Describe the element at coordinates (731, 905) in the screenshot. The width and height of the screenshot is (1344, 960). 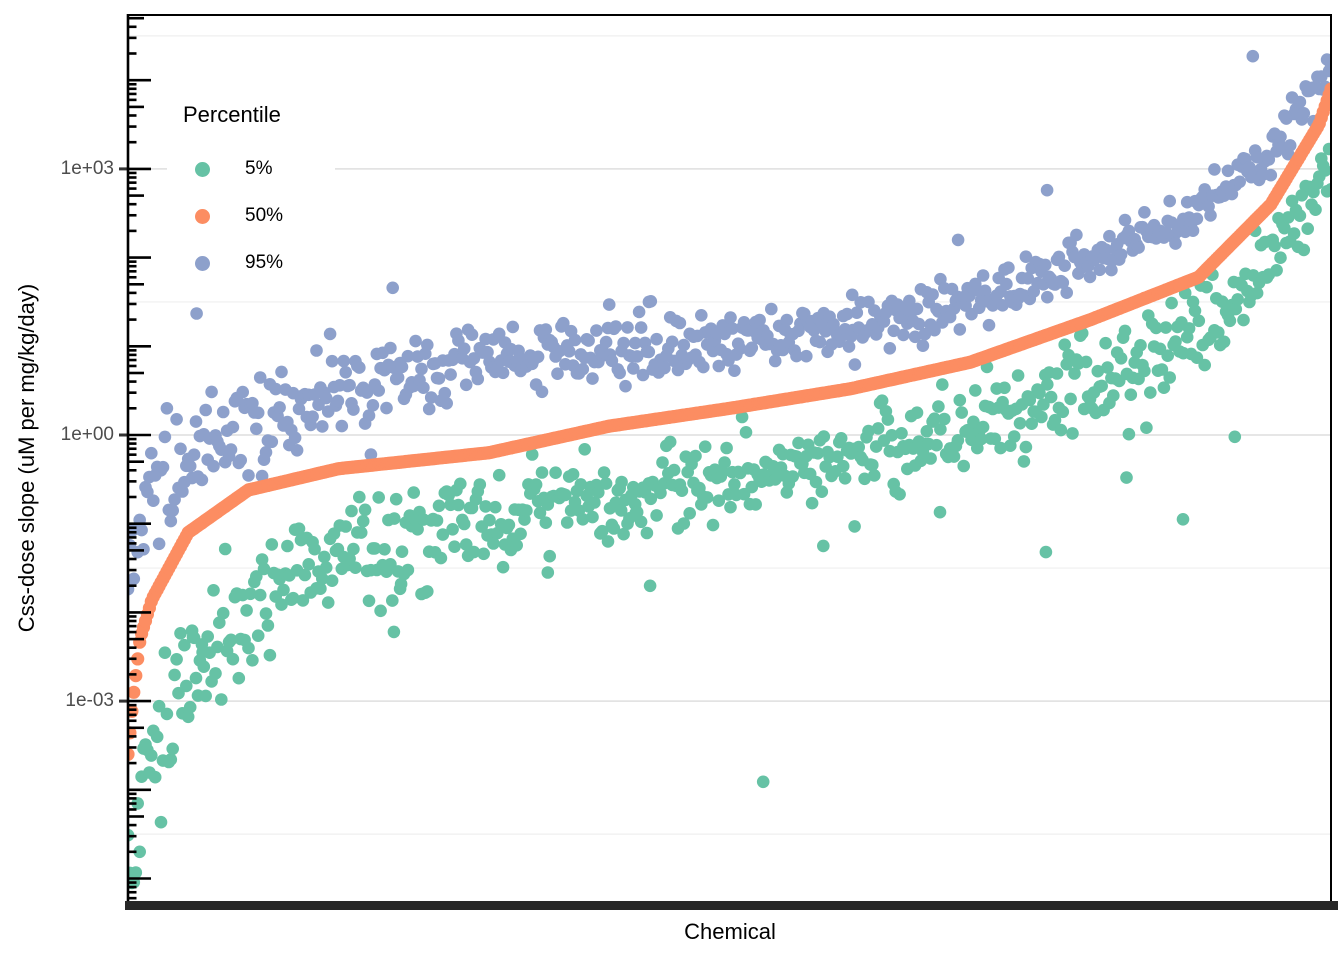
I see `x-axis-bar` at that location.